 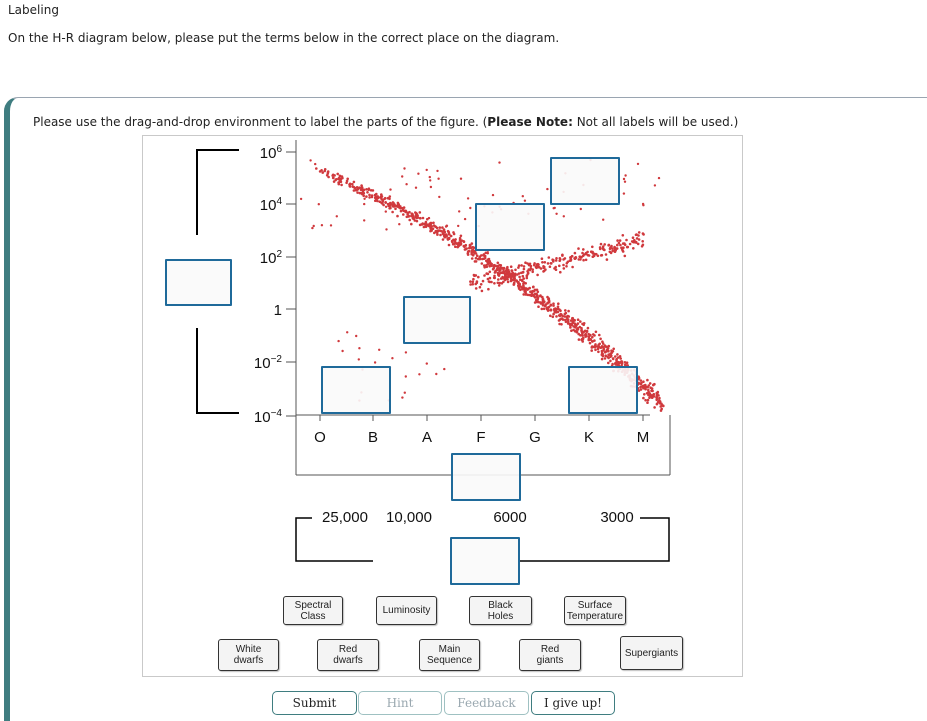 I want to click on label-tile-luminosity: Luminosity, so click(x=406, y=610).